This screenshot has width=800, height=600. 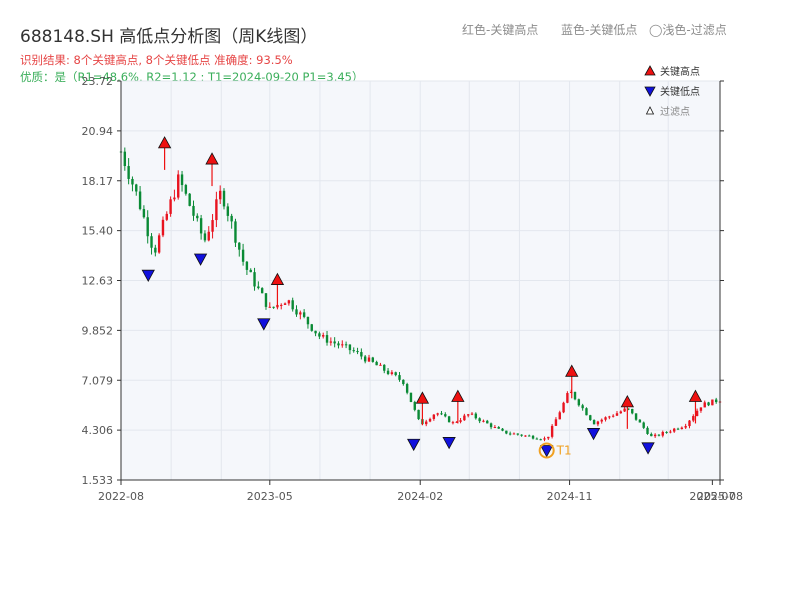 I want to click on t1-circle, so click(x=546, y=450).